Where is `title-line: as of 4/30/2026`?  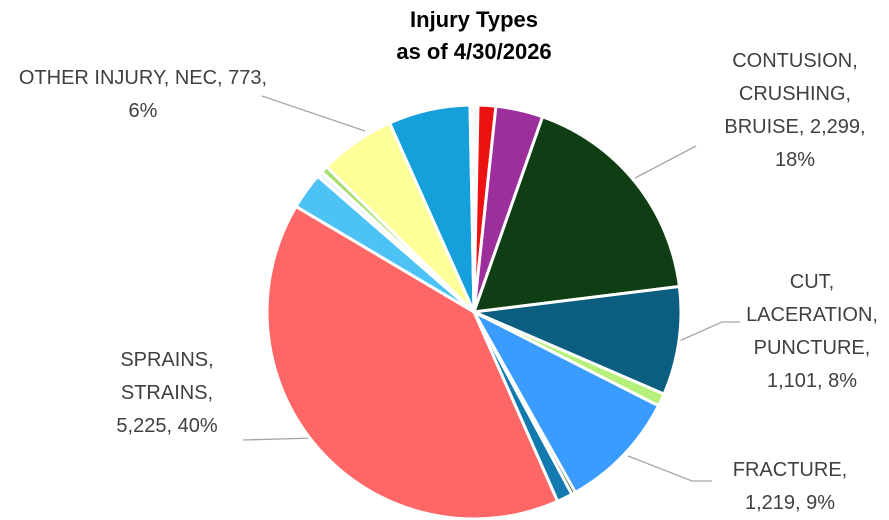
title-line: as of 4/30/2026 is located at coordinates (474, 51).